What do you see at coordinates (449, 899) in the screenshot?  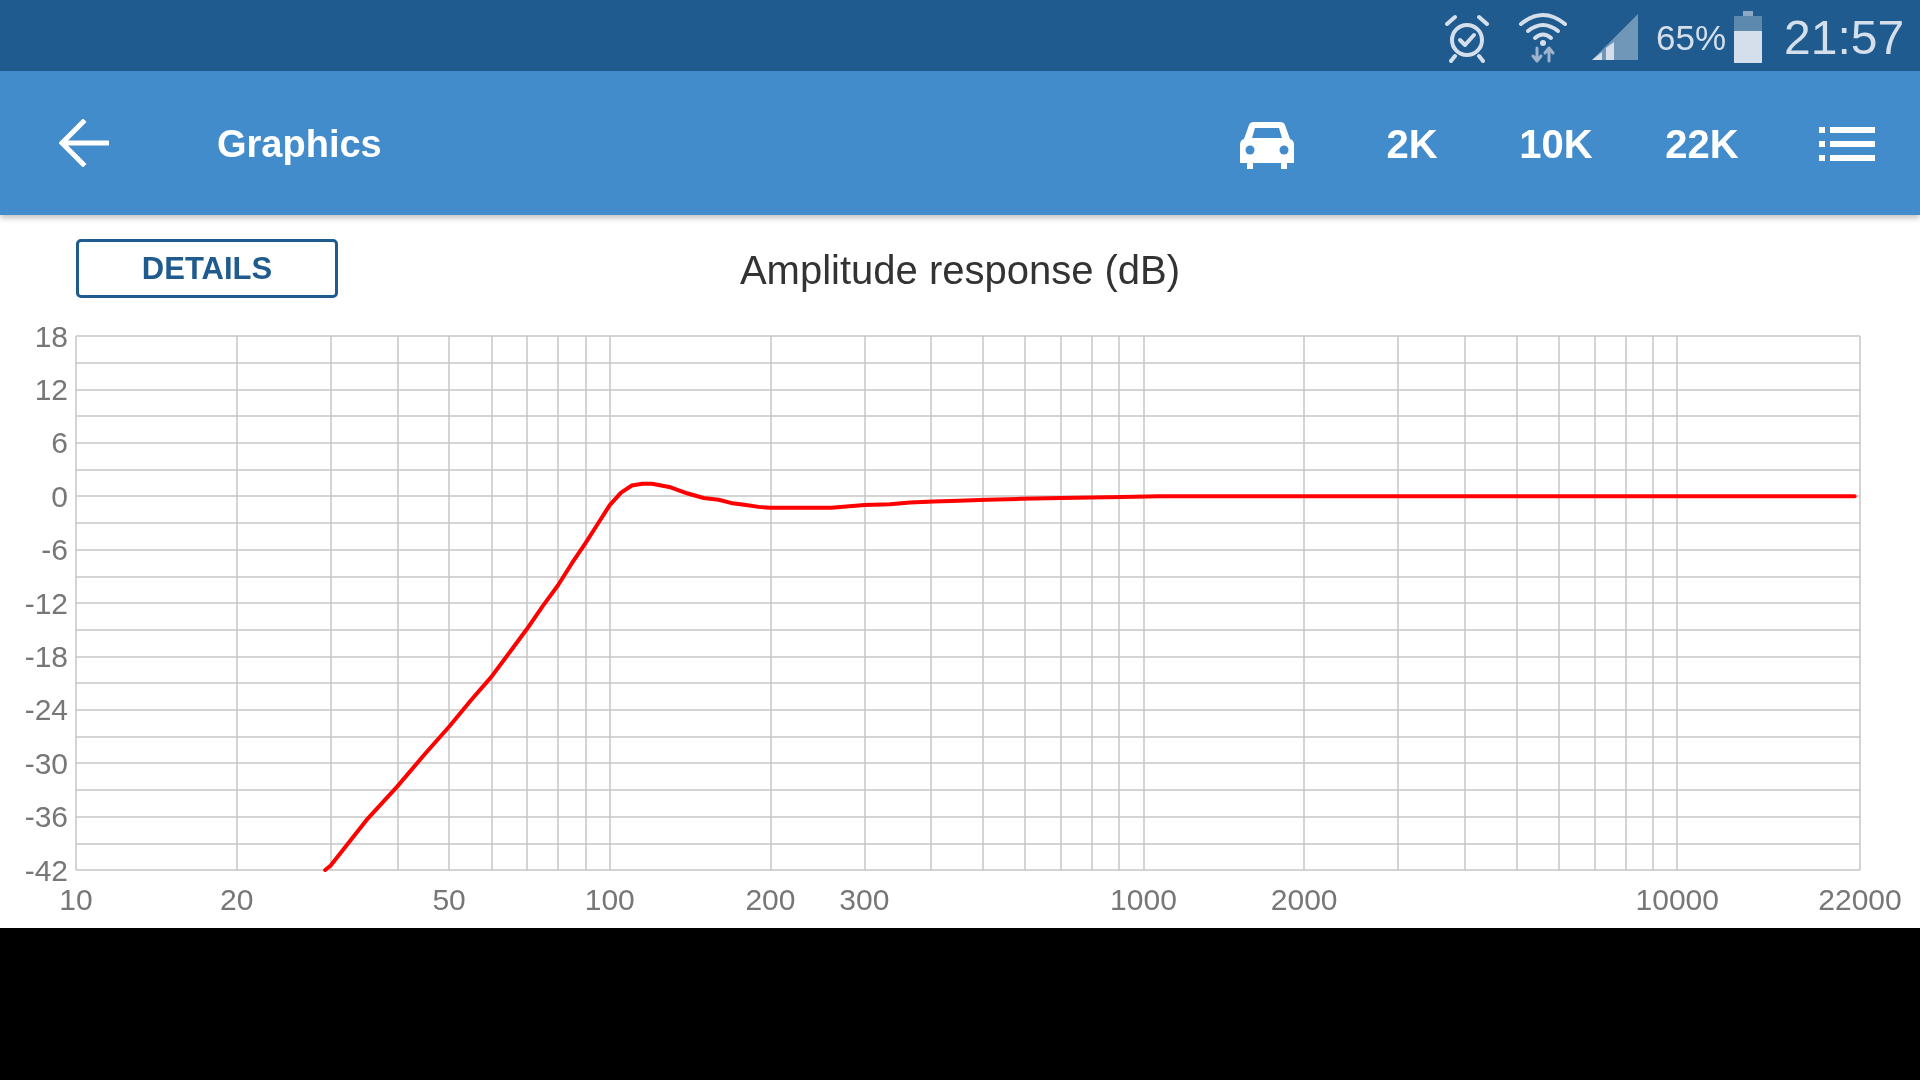 I see `x-tick-label: 50` at bounding box center [449, 899].